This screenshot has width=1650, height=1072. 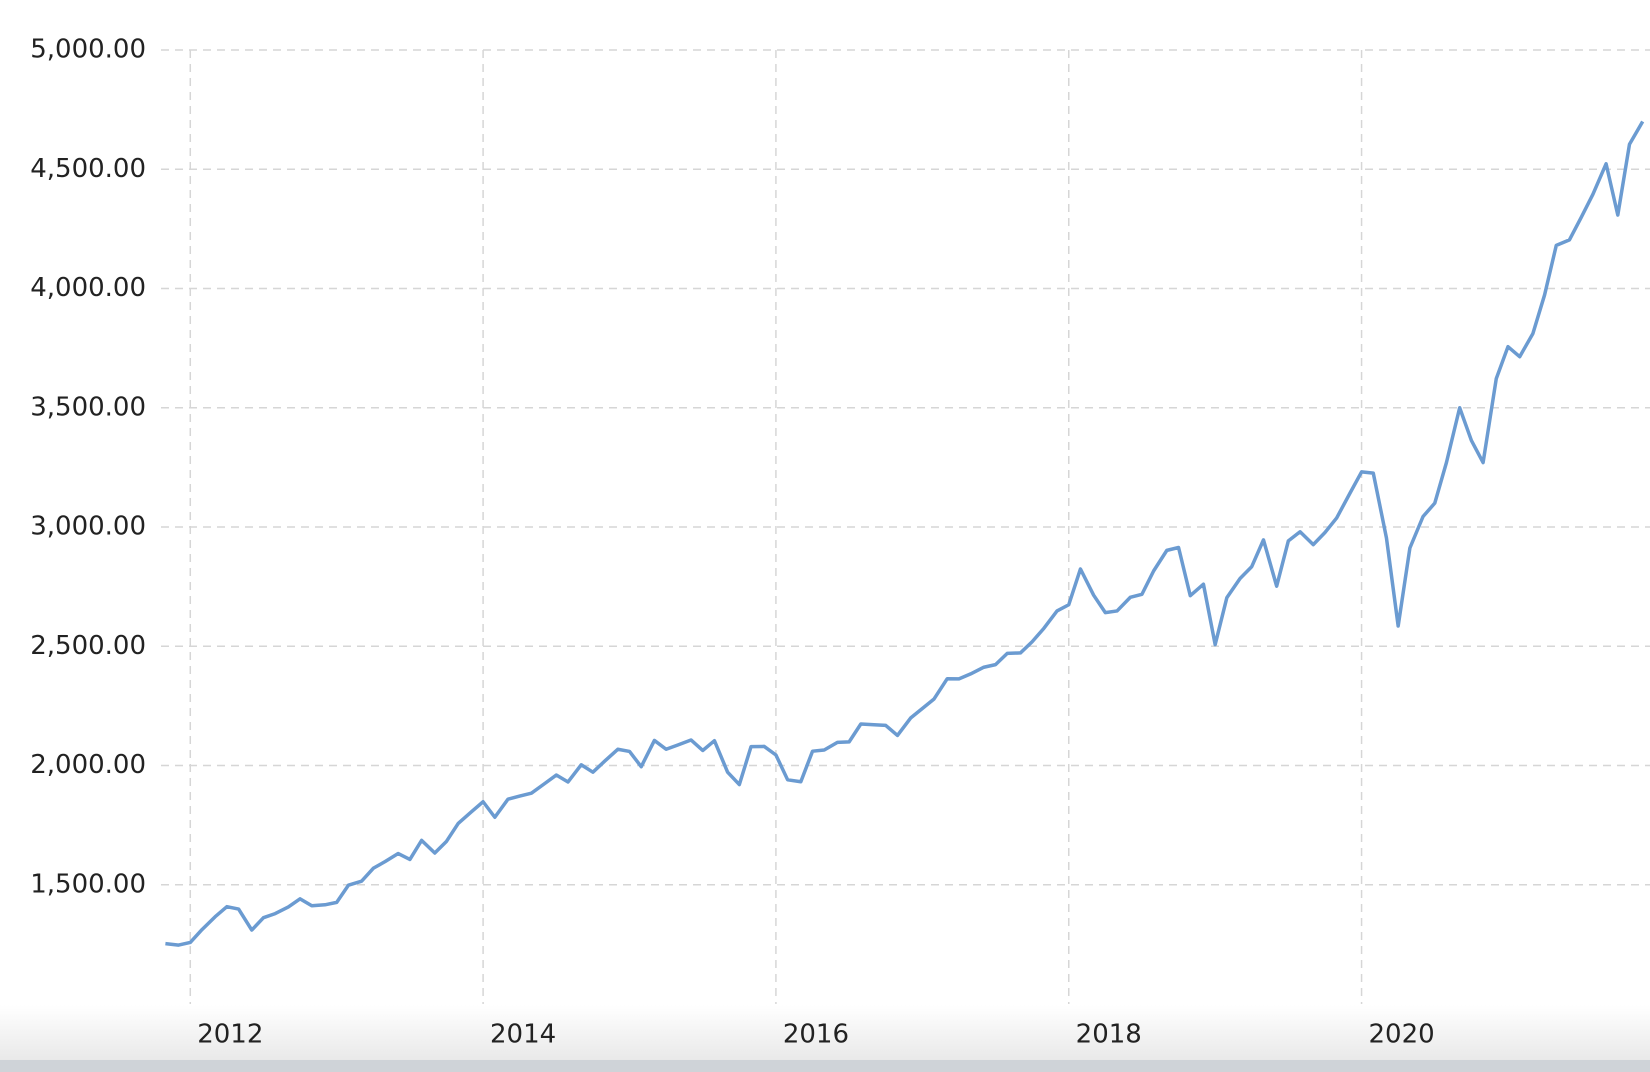 What do you see at coordinates (88, 50) in the screenshot?
I see `y-tick-label: 5,000.00` at bounding box center [88, 50].